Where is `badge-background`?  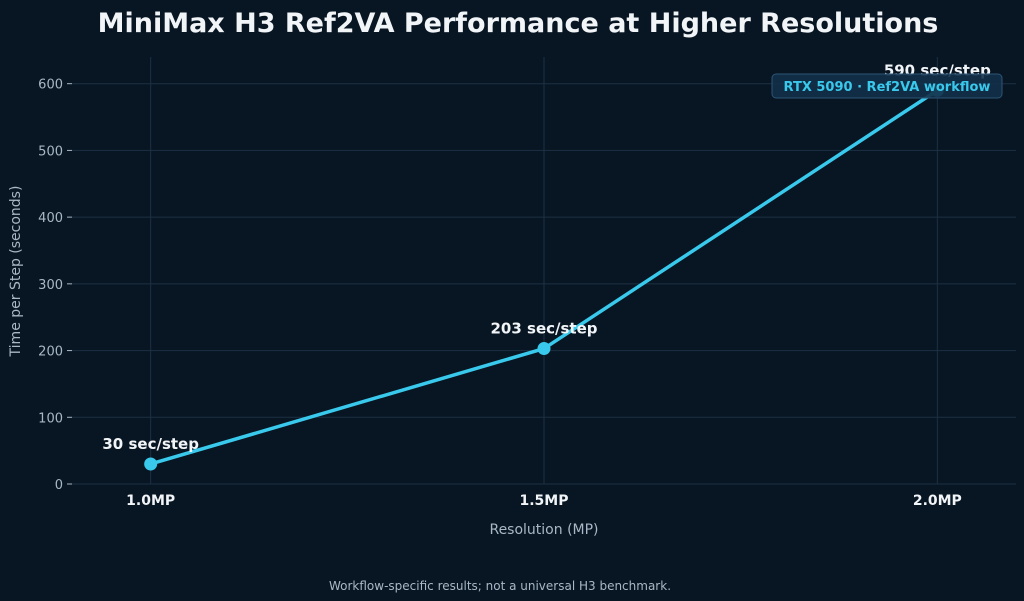
badge-background is located at coordinates (887, 86).